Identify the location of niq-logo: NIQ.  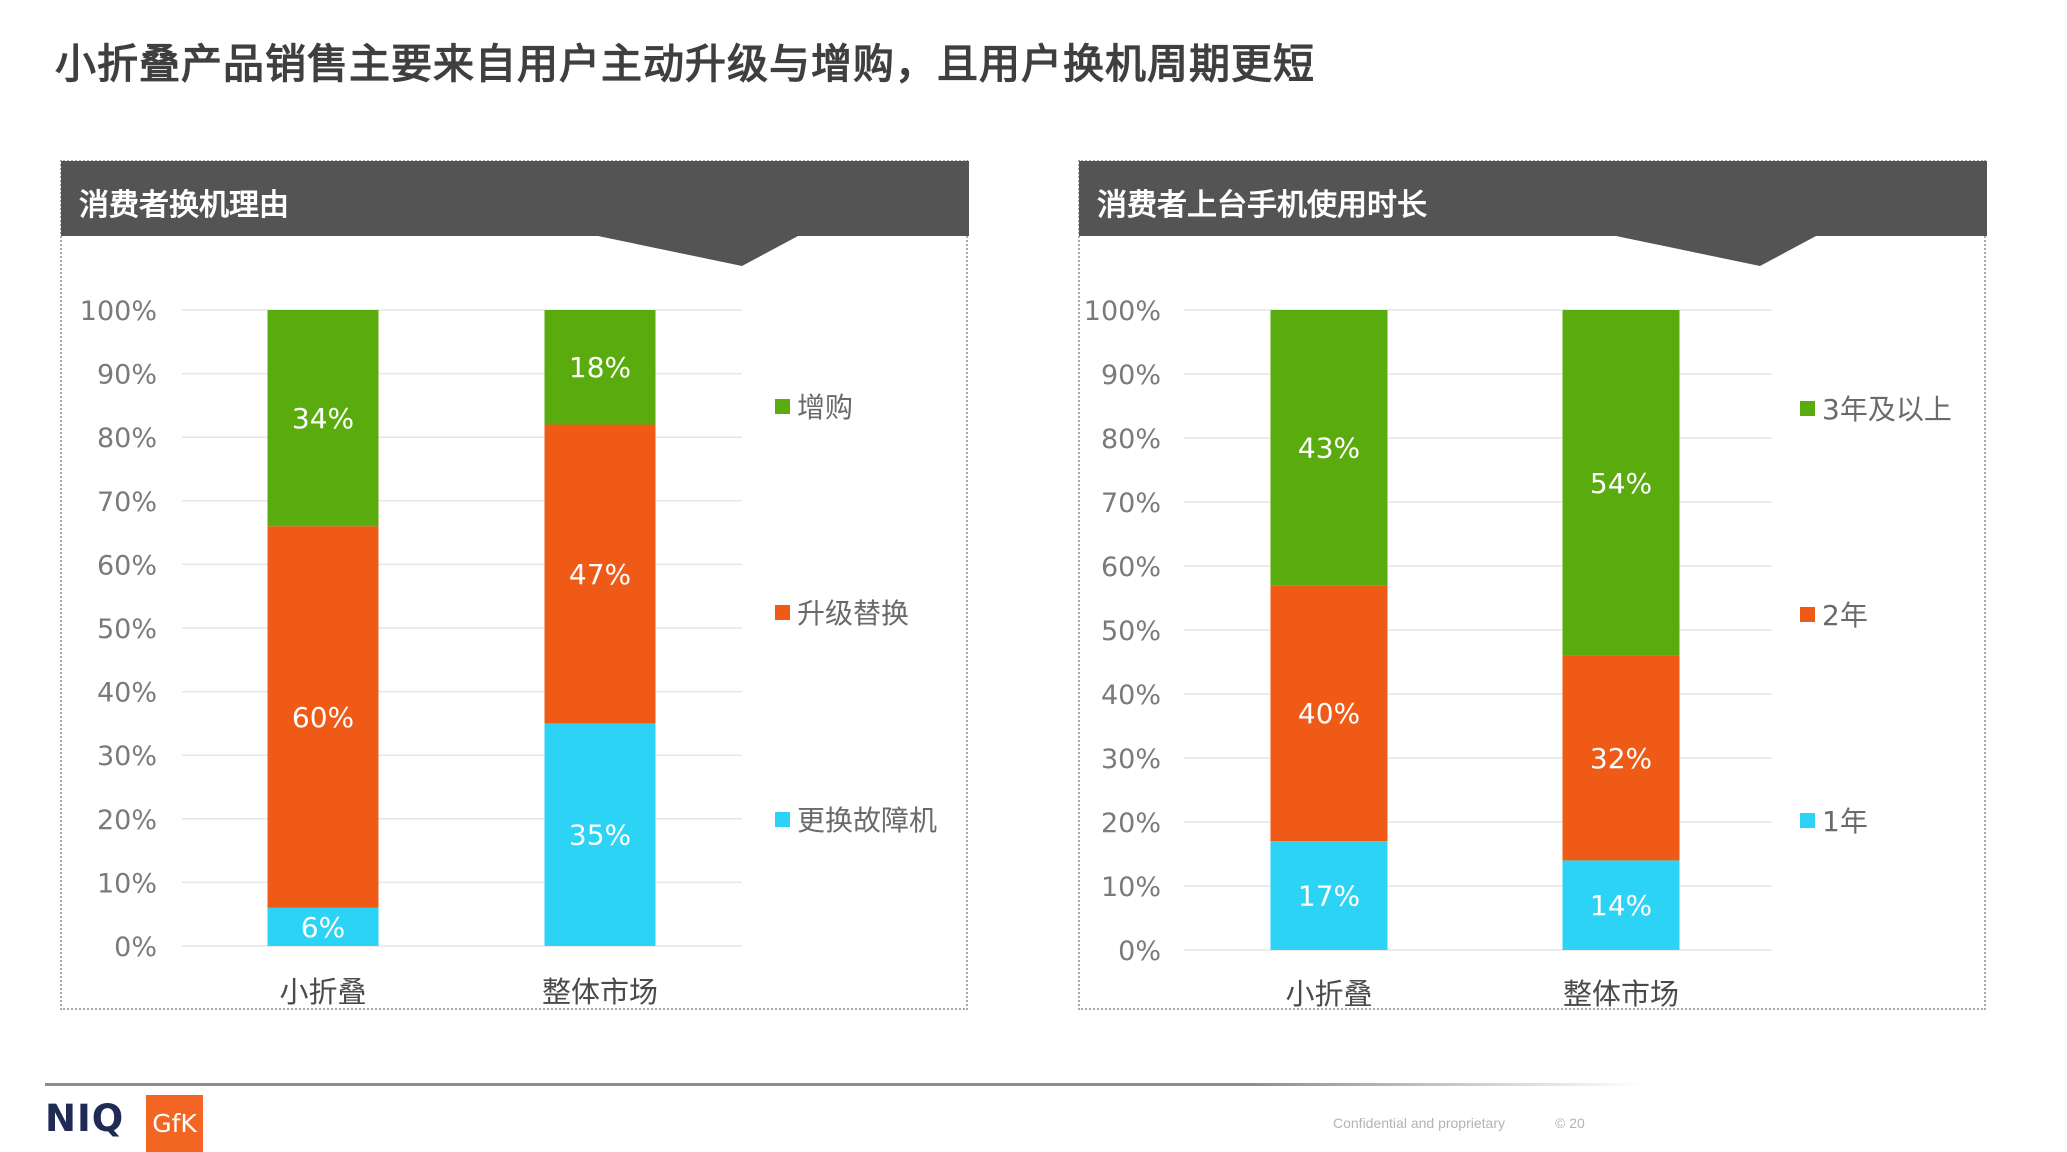
(85, 1118).